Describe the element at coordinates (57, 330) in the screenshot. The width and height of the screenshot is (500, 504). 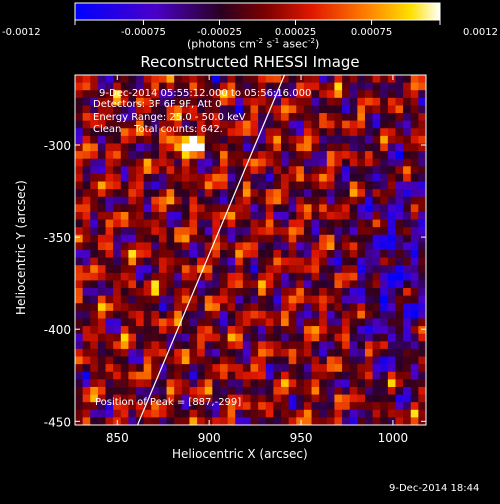
I see `y-tick-label: -400` at that location.